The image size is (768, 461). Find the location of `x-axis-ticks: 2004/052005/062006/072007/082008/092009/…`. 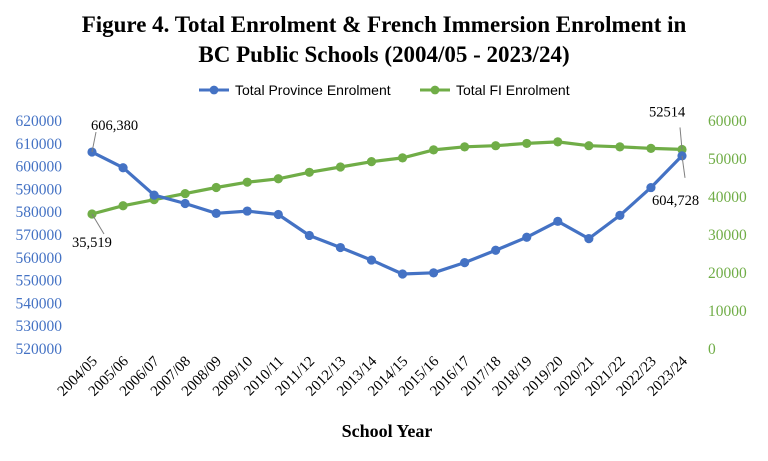

x-axis-ticks: 2004/052005/062006/072007/082008/092009/… is located at coordinates (373, 376).